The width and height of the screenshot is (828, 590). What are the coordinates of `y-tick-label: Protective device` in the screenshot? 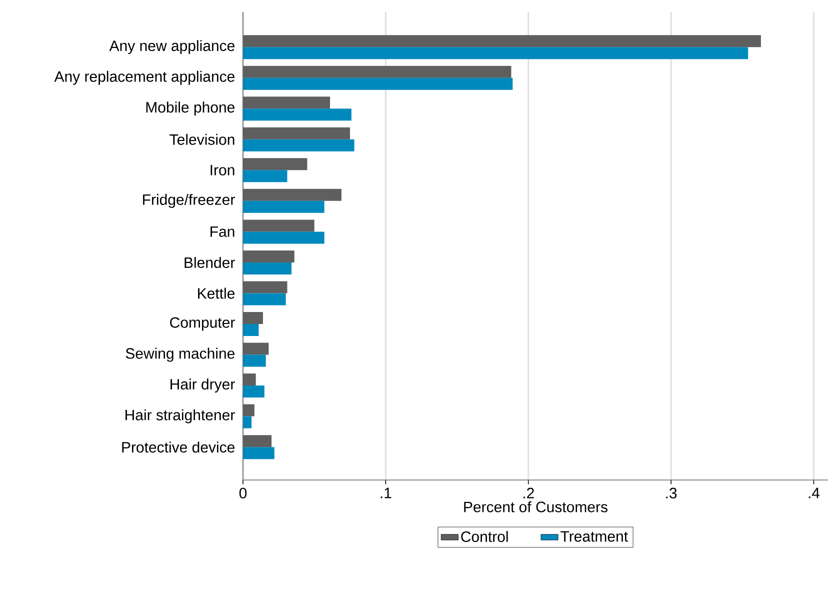 It's located at (178, 447).